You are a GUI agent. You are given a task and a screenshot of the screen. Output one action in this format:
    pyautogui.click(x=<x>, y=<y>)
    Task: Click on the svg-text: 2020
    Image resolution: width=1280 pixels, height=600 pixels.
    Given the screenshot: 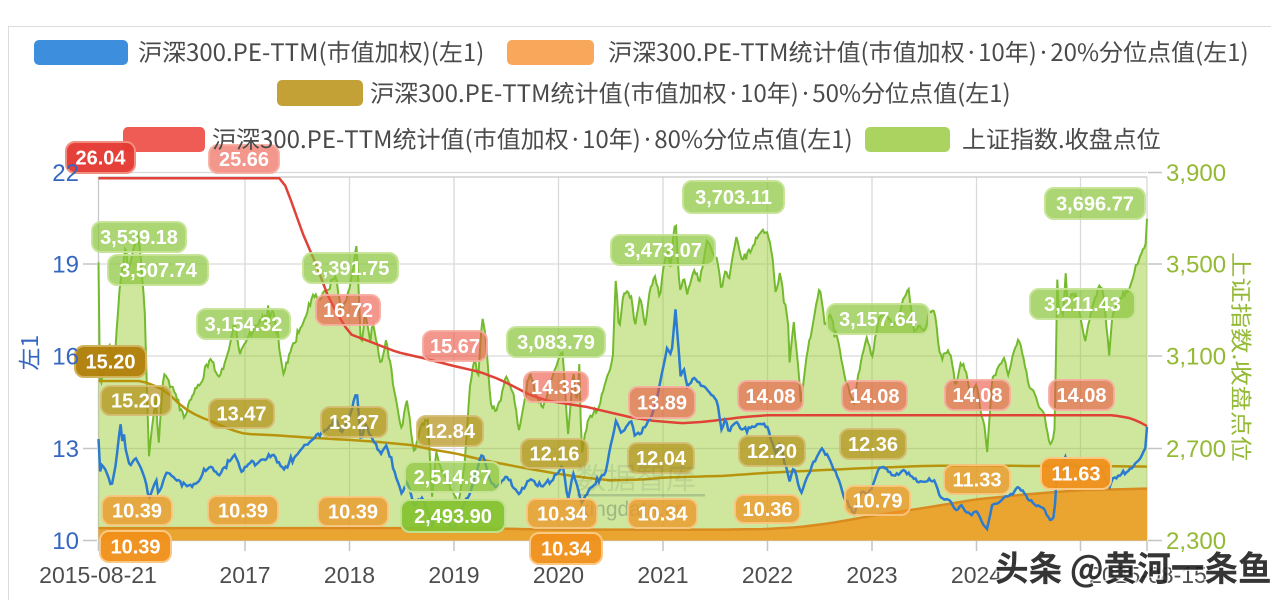 What is the action you would take?
    pyautogui.click(x=558, y=575)
    